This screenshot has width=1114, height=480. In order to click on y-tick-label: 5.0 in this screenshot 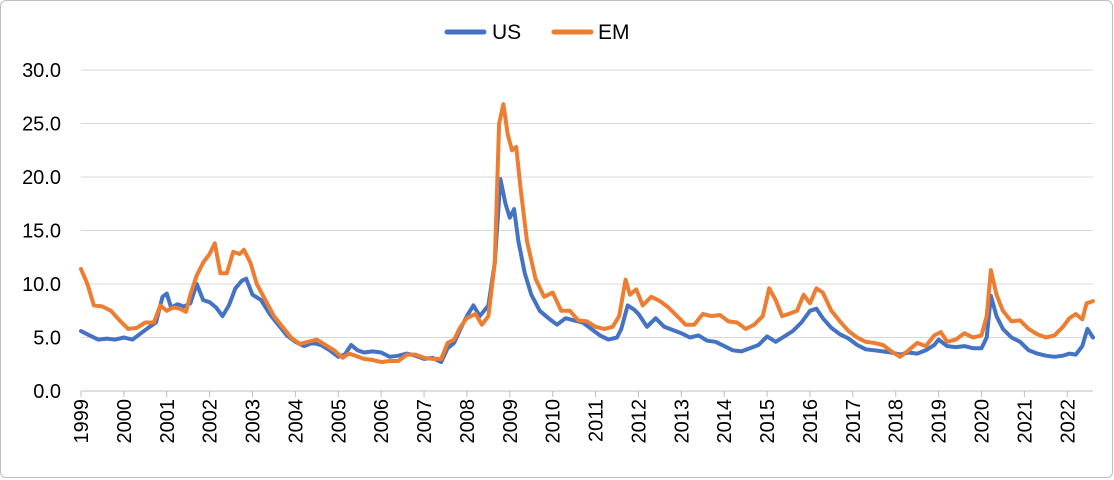, I will do `click(47, 339)`.